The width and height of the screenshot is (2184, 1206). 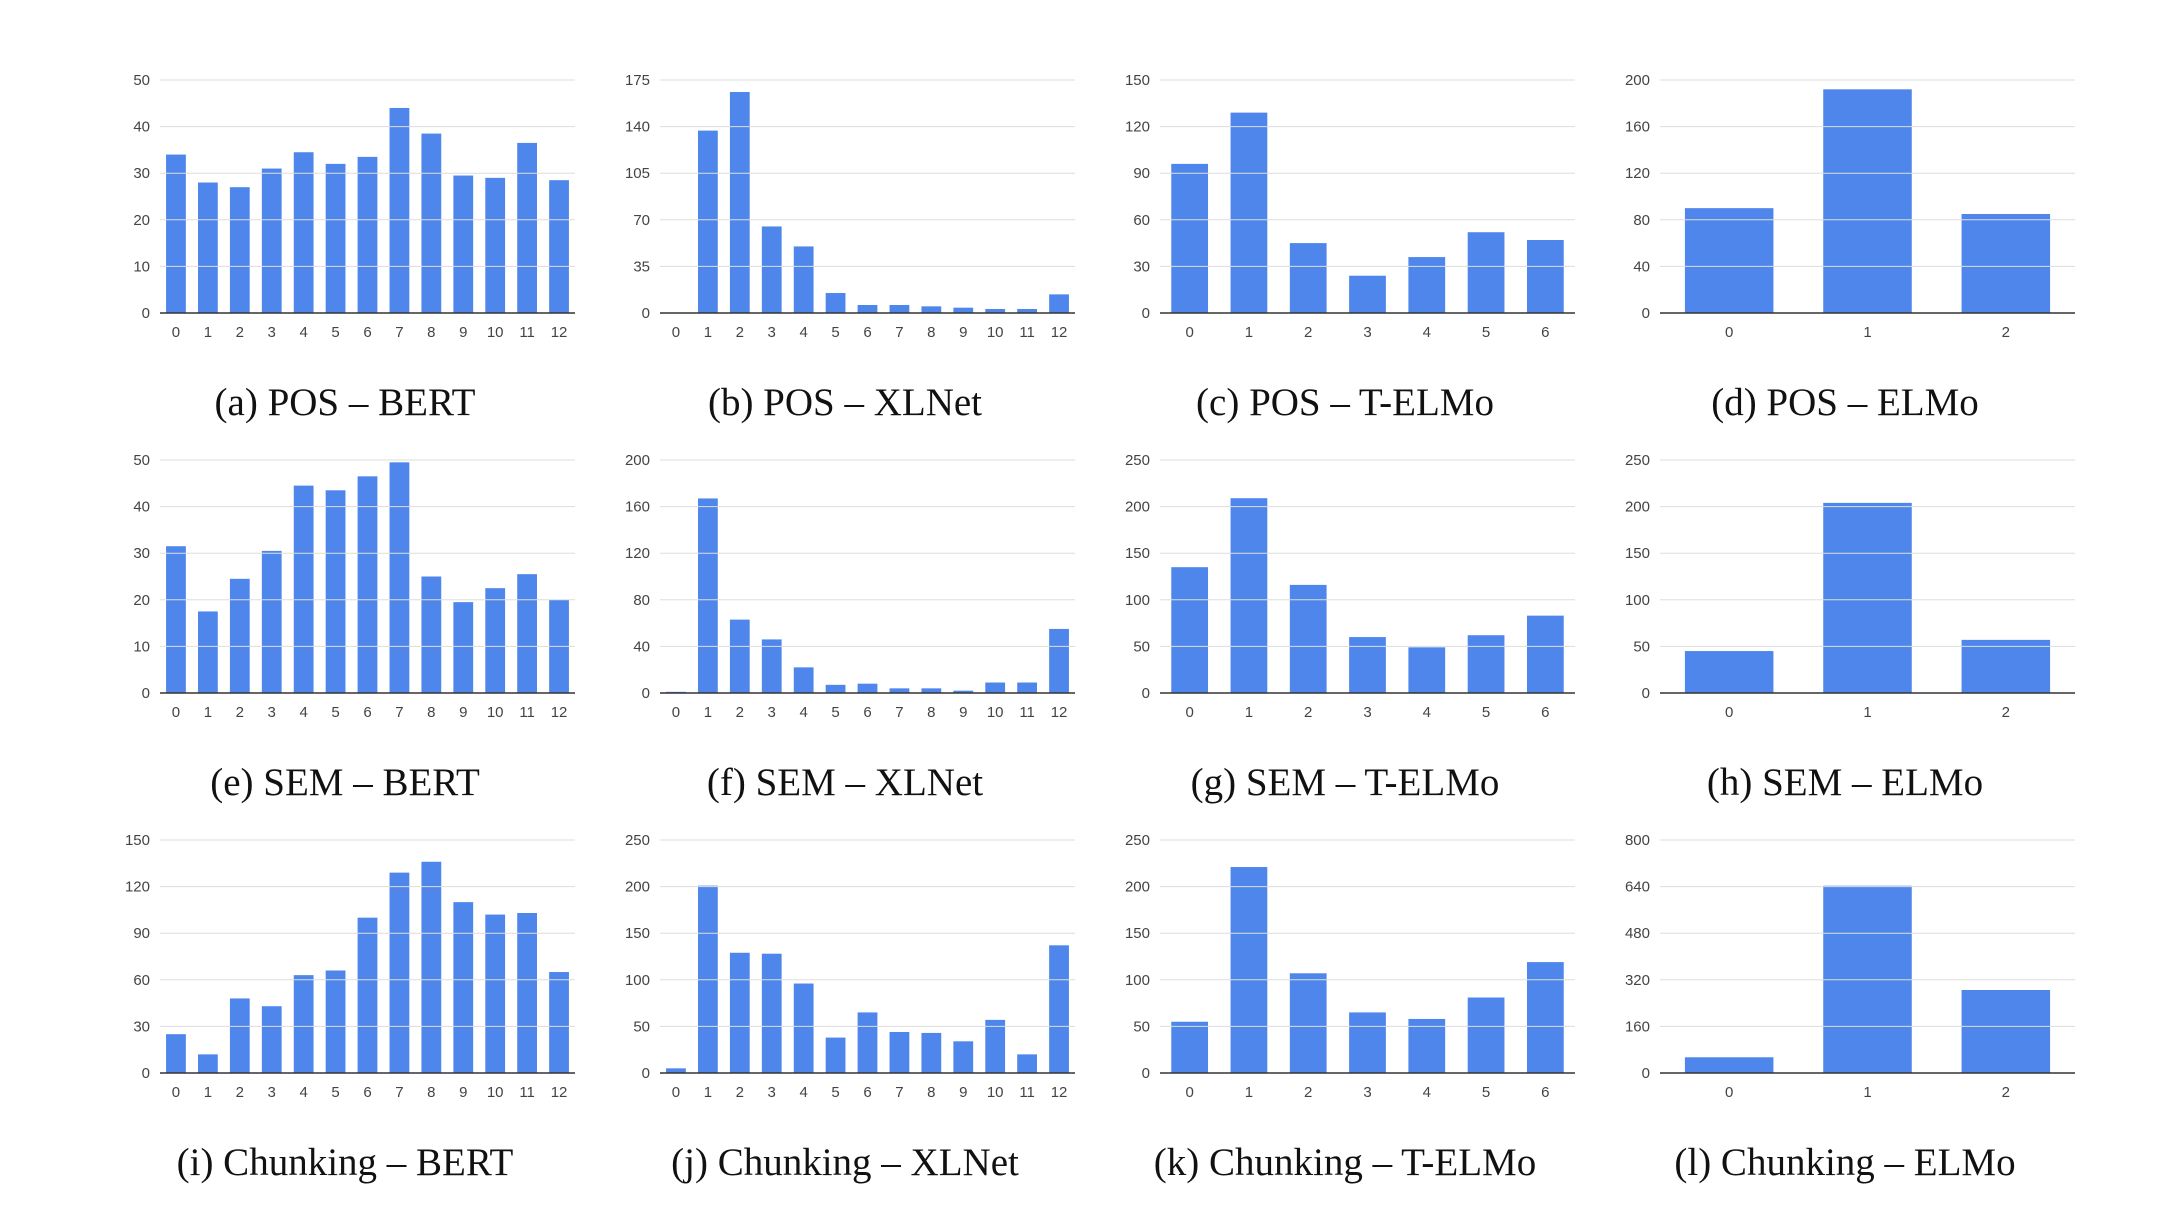 I want to click on y-tick-label: 160, so click(x=1637, y=1026).